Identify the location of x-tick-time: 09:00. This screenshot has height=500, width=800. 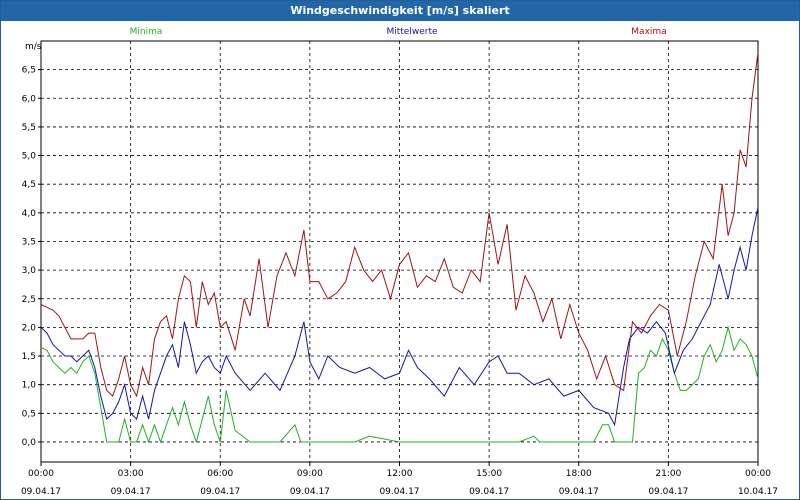
(310, 474).